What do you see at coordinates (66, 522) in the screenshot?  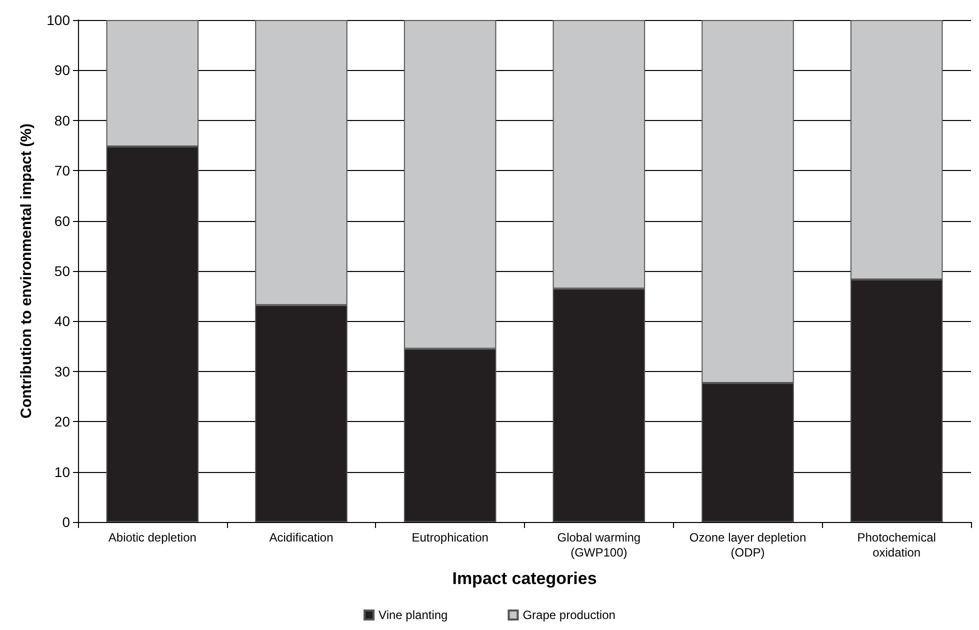 I see `y-tick-label: 0` at bounding box center [66, 522].